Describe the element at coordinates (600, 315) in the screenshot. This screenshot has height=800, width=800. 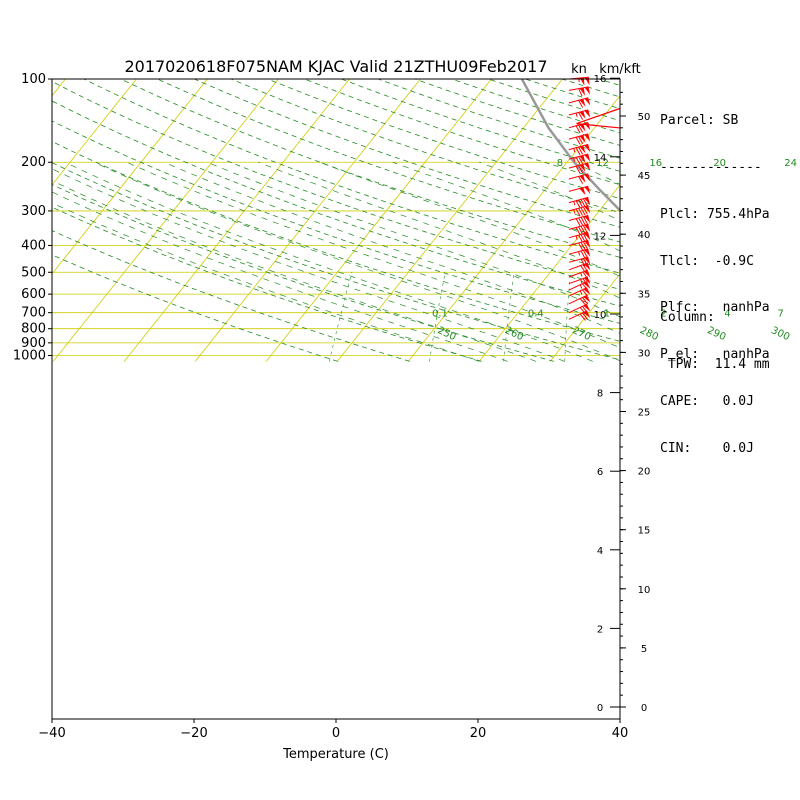
I see `km-tick-label: 10` at that location.